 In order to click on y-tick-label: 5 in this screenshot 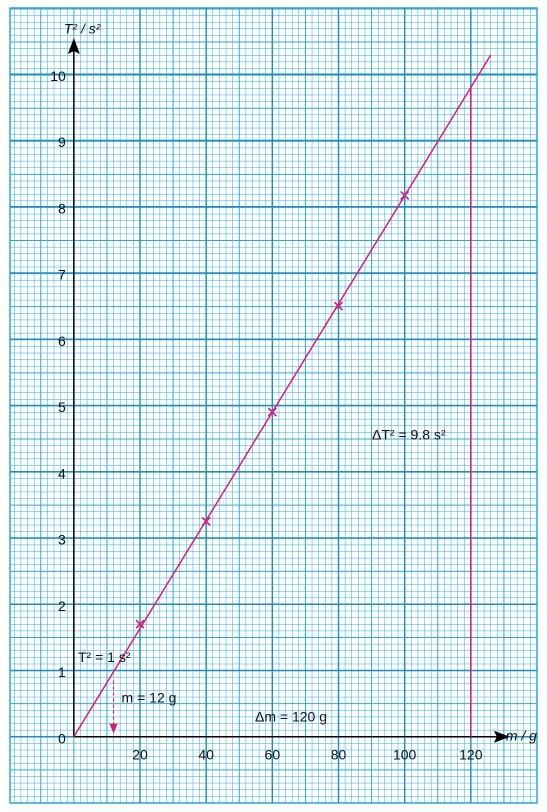, I will do `click(62, 407)`.